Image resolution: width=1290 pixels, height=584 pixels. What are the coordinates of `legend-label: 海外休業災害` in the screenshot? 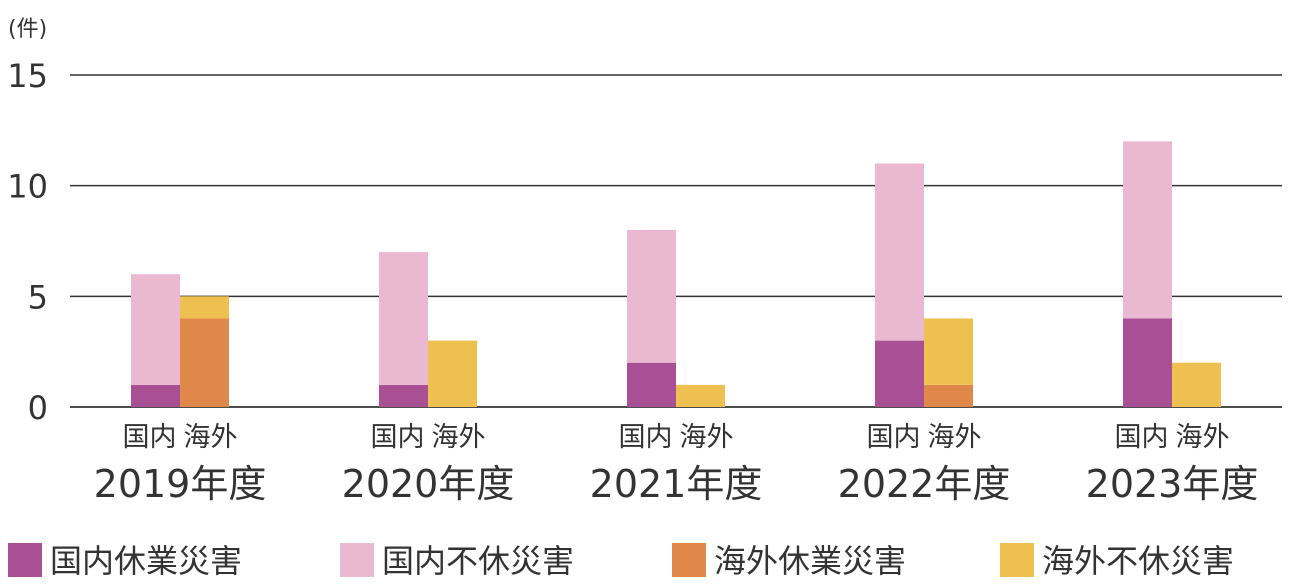 It's located at (810, 561).